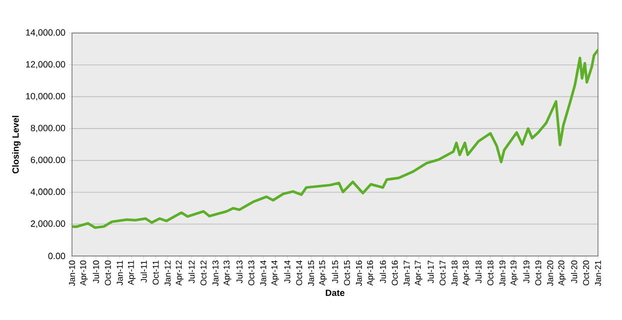 The image size is (622, 320). Describe the element at coordinates (107, 273) in the screenshot. I see `x-tick-label: Oct-10` at that location.